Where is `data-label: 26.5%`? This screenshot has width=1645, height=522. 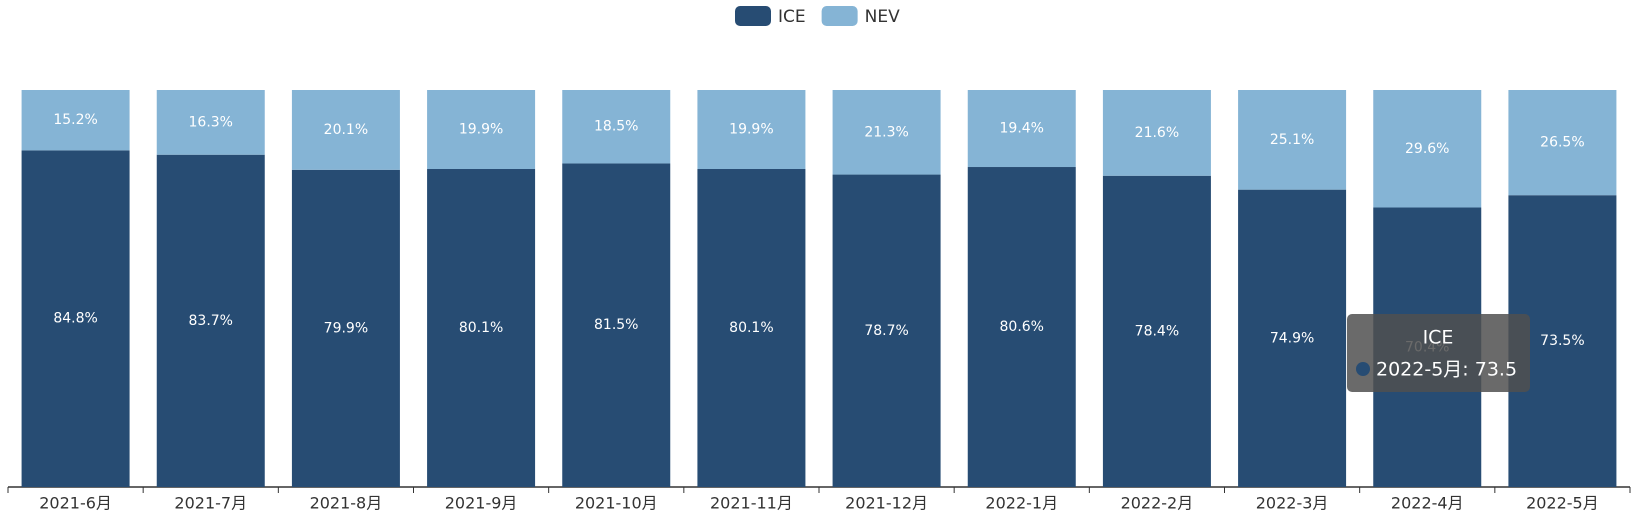 data-label: 26.5% is located at coordinates (1562, 143).